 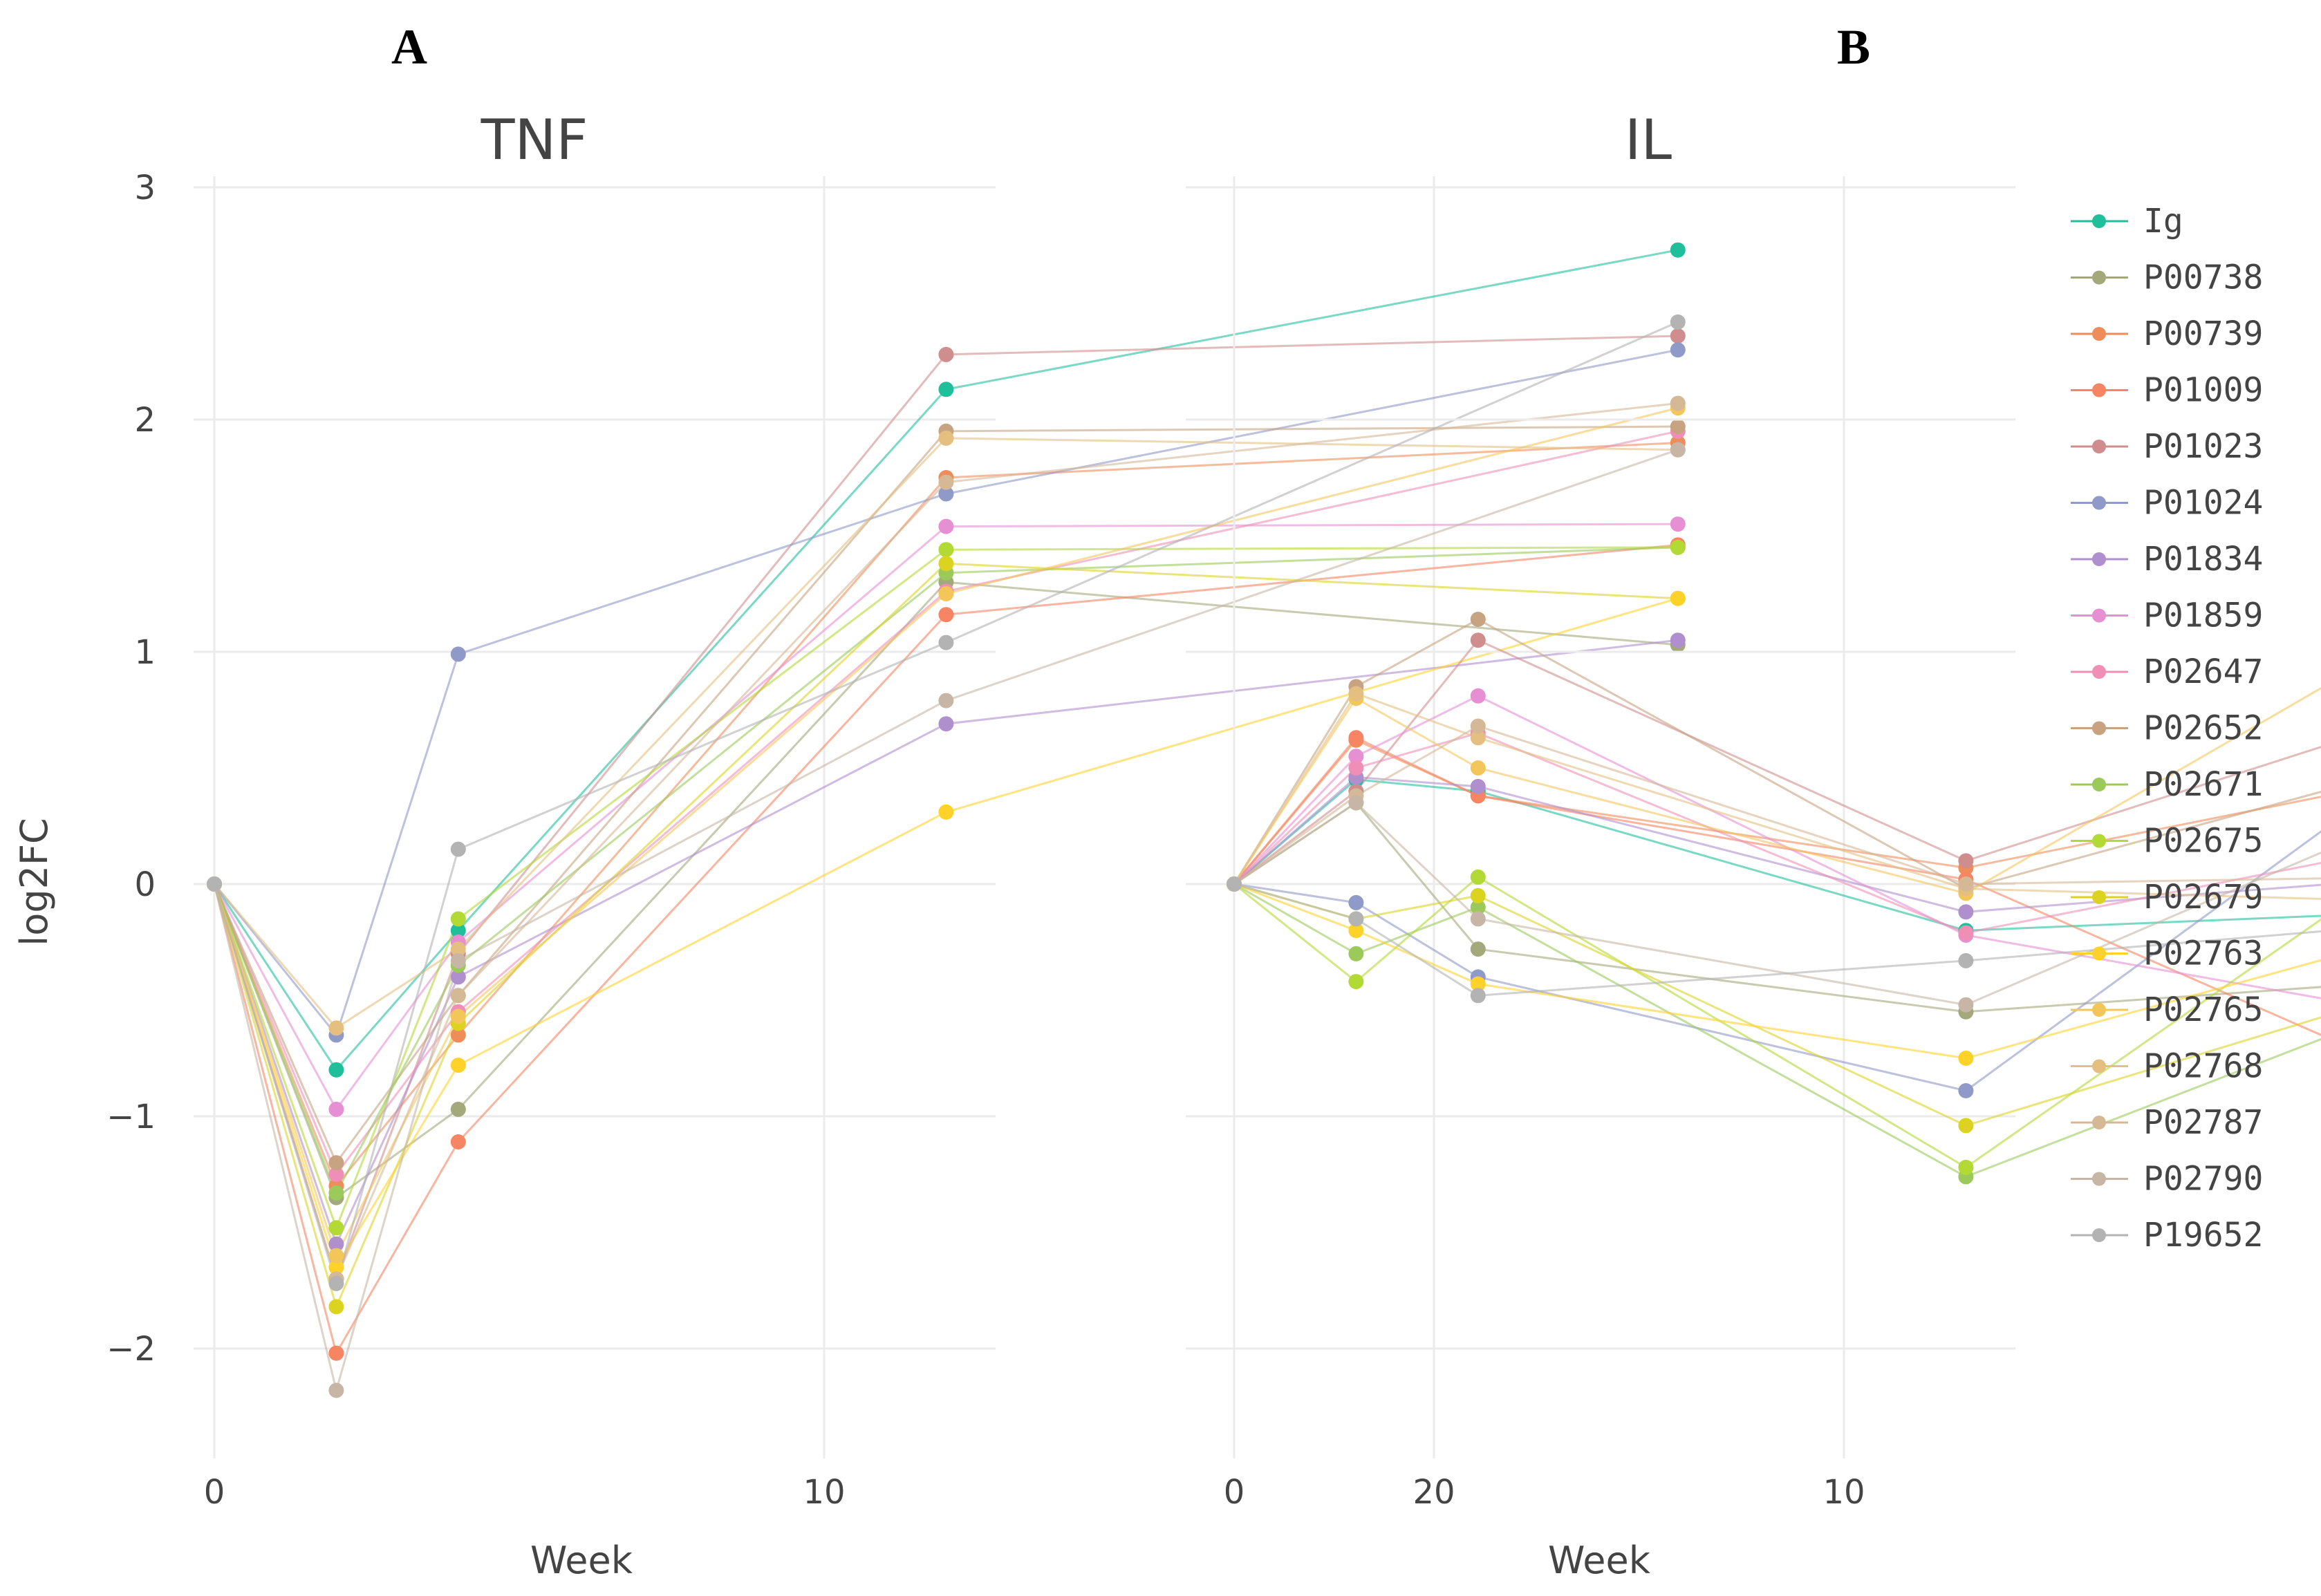 I want to click on legend-item-p02679: P02679, so click(x=2167, y=897).